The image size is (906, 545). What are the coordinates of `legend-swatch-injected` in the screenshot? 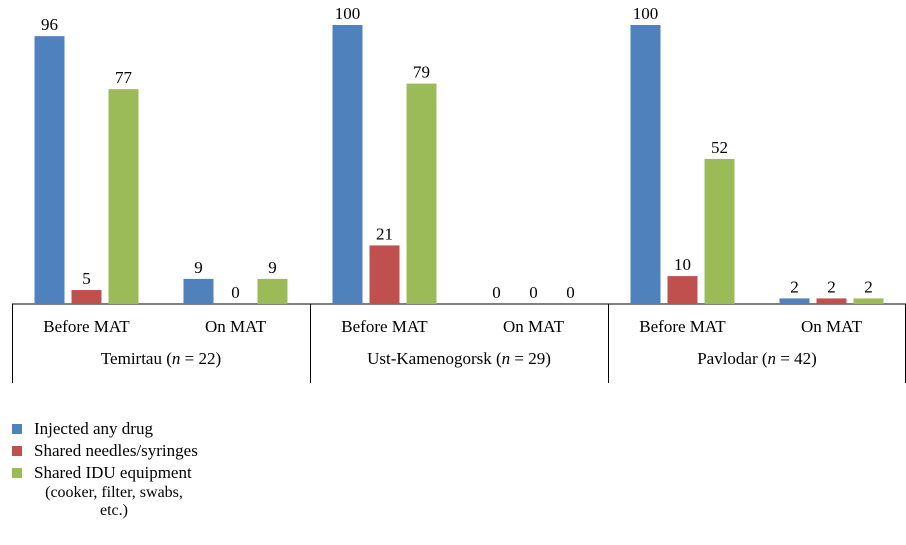 It's located at (17, 429).